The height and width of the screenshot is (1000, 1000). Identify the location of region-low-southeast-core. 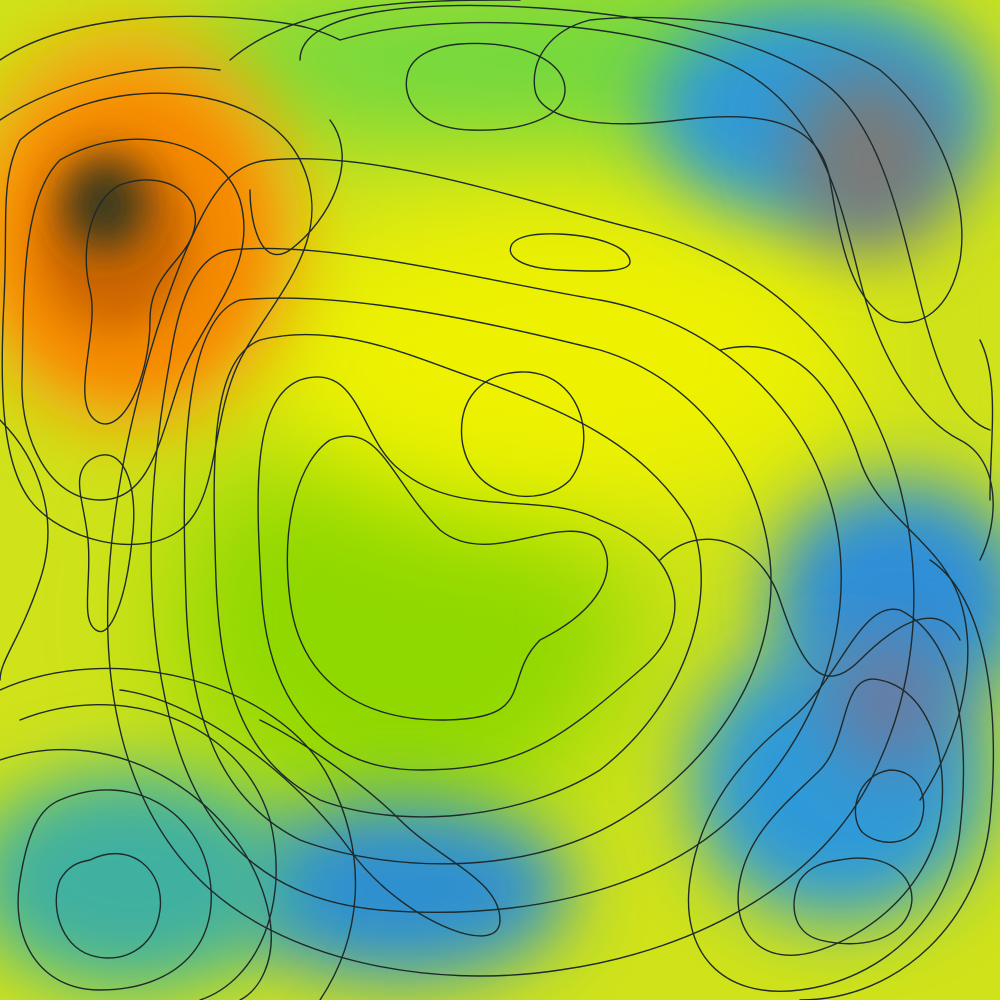
(890, 700).